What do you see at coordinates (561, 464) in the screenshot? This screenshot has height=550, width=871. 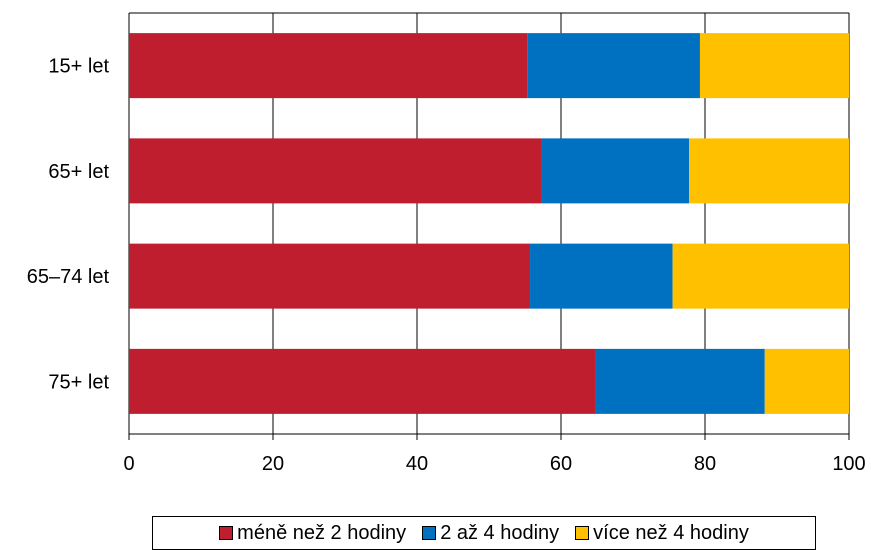 I see `x-tick-label-3: 60` at bounding box center [561, 464].